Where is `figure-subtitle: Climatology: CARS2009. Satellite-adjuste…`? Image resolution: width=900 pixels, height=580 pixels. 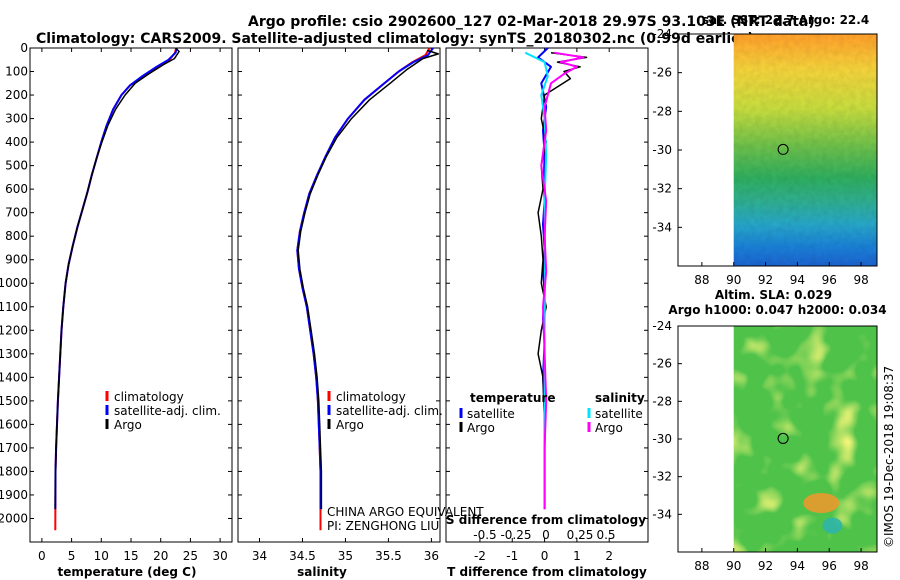 figure-subtitle: Climatology: CARS2009. Satellite-adjuste… is located at coordinates (395, 39).